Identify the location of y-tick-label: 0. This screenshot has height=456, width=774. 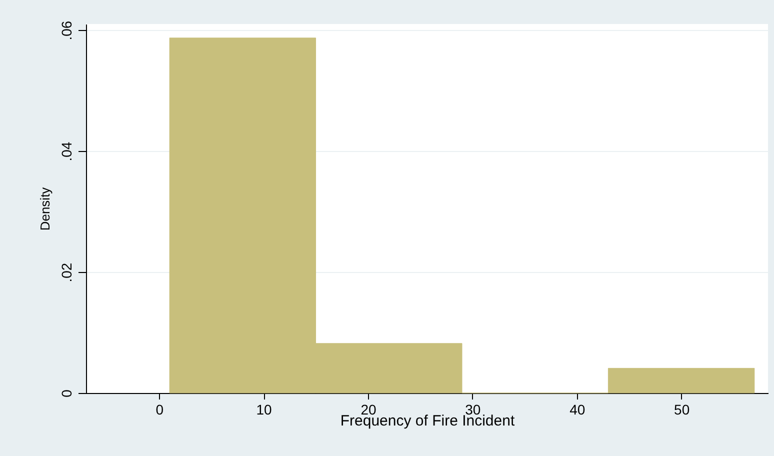
(66, 393).